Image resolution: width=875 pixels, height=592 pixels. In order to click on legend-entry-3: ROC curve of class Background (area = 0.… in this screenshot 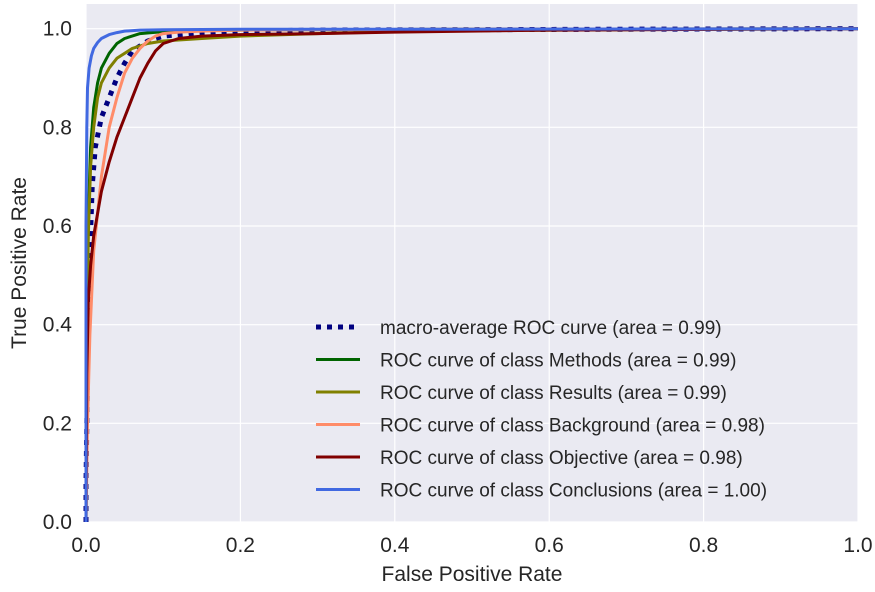, I will do `click(572, 426)`.